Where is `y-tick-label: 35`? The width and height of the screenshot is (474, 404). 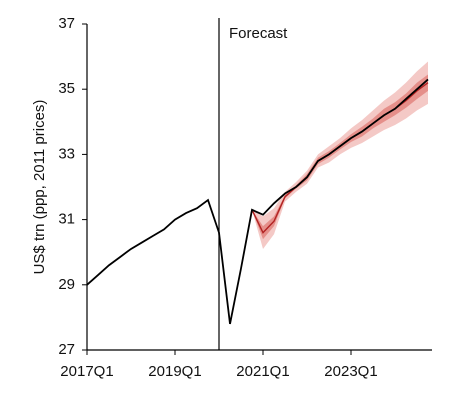
y-tick-label: 35 is located at coordinates (66, 88).